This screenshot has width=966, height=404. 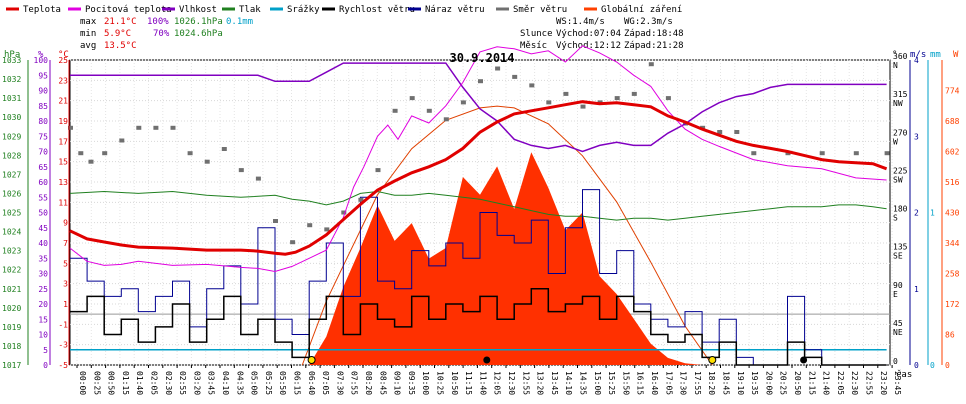 I want to click on pct-tick-label: 55, so click(x=43, y=197).